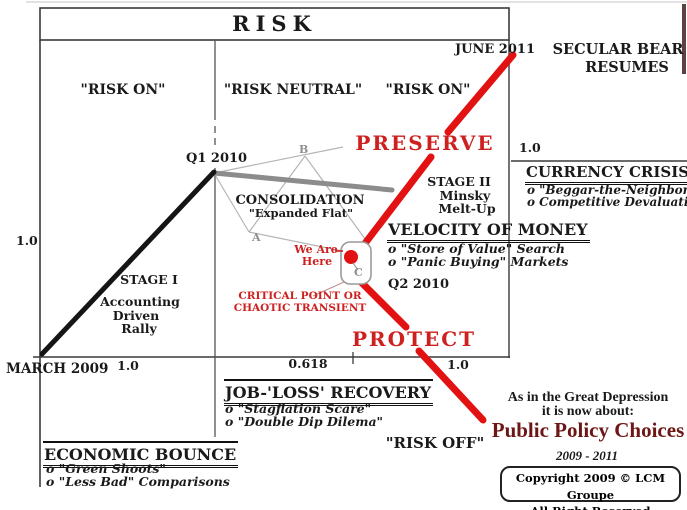 This screenshot has width=687, height=510. Describe the element at coordinates (123, 90) in the screenshot. I see `zone-risk-on-left: "RISK ON"` at that location.